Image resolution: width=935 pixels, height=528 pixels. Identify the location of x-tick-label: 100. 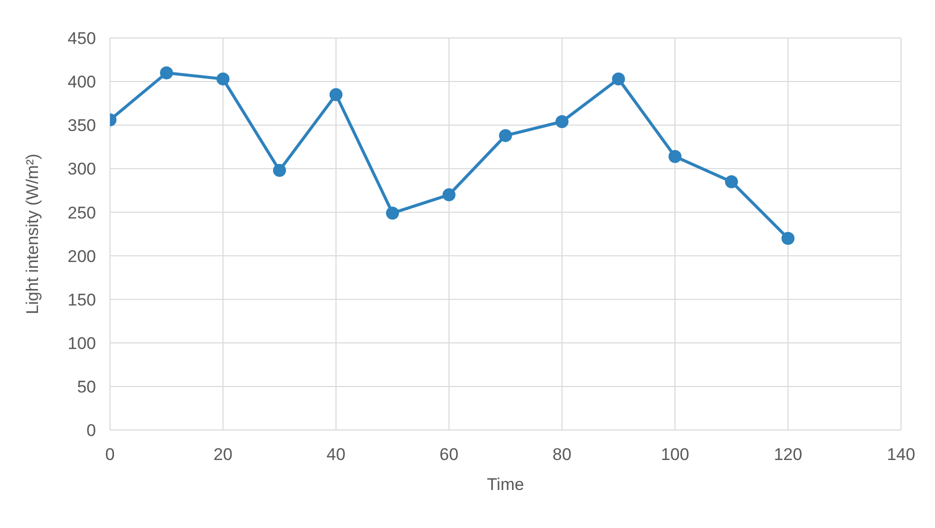
(675, 454).